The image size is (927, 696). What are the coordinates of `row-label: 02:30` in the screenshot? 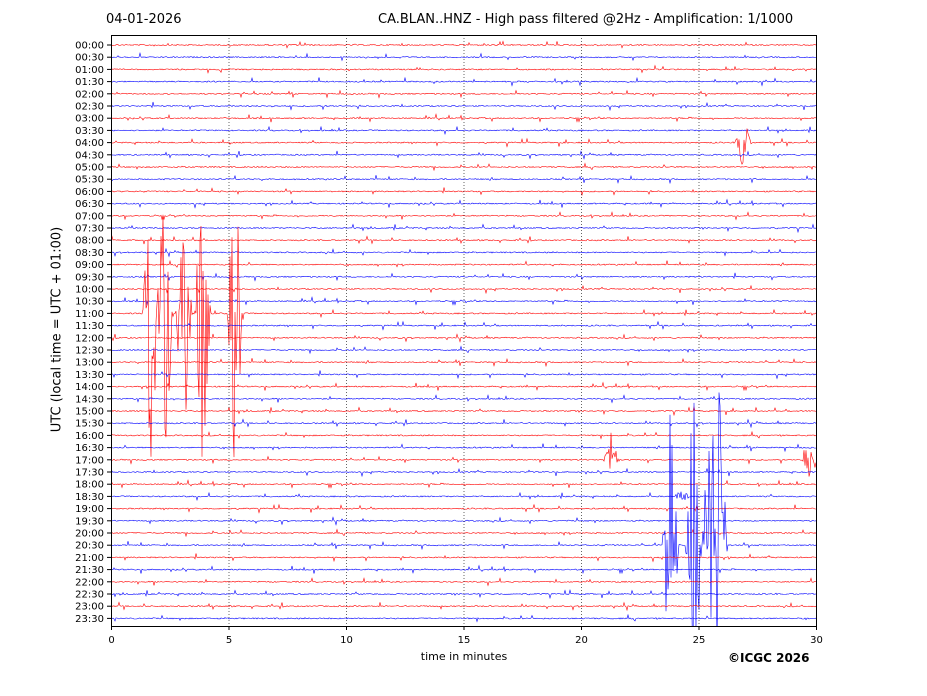 It's located at (89, 107).